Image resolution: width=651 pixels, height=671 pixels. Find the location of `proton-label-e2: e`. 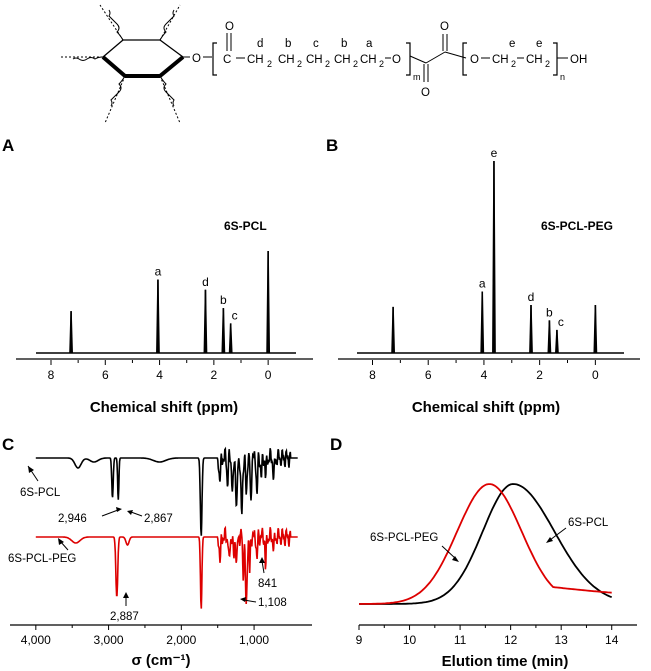

proton-label-e2: e is located at coordinates (539, 44).